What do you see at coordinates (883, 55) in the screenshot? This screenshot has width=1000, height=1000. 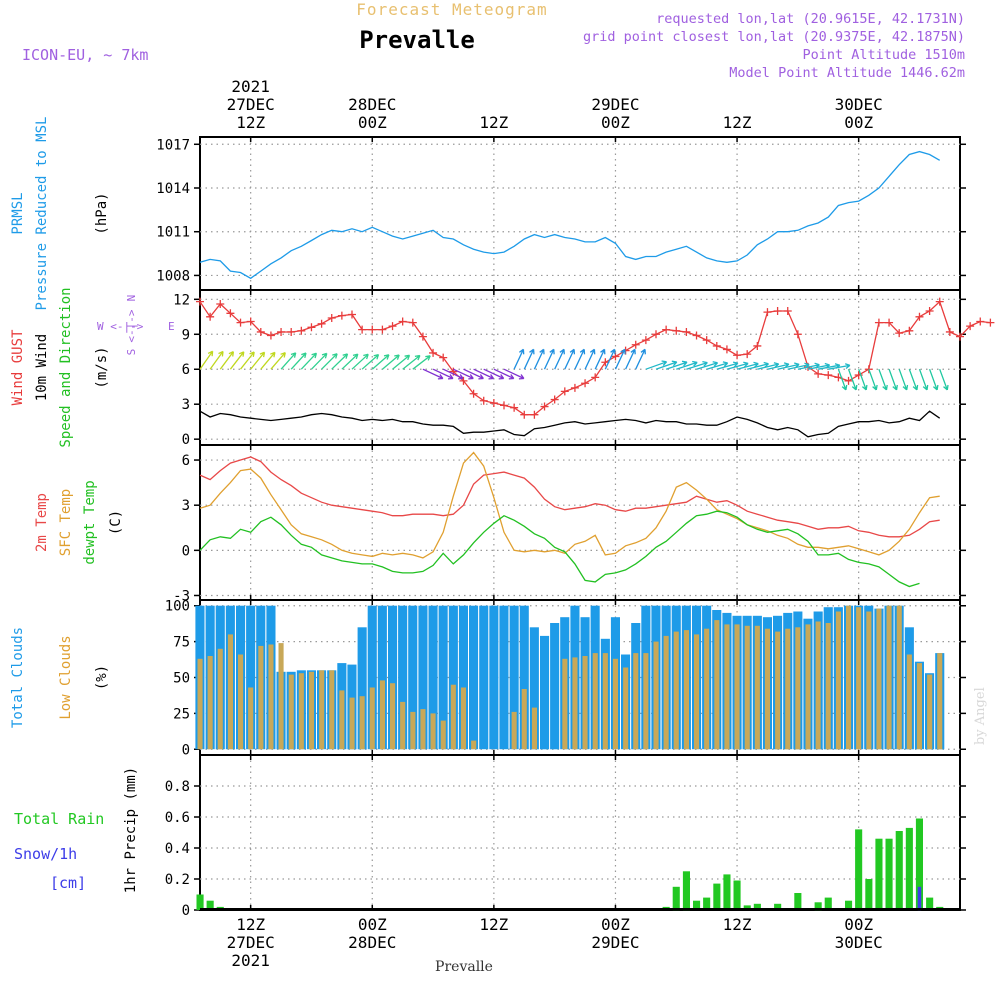 I see `point-altitude: Point Altitude 1510m` at bounding box center [883, 55].